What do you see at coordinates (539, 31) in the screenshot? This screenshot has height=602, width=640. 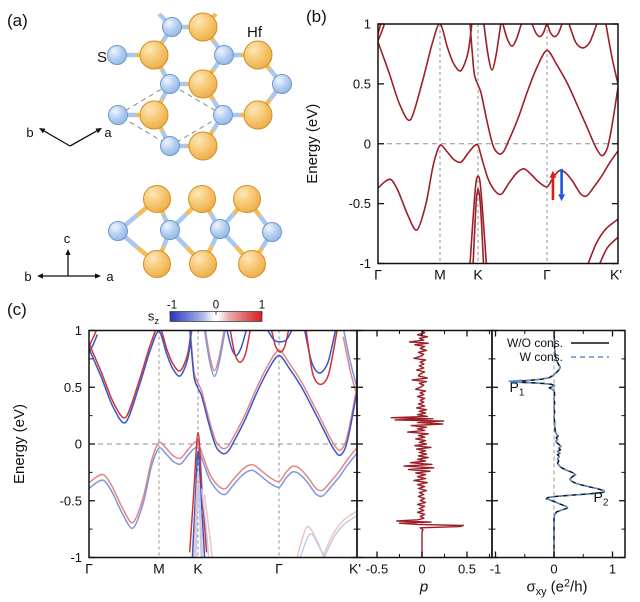 I see `band-WL` at bounding box center [539, 31].